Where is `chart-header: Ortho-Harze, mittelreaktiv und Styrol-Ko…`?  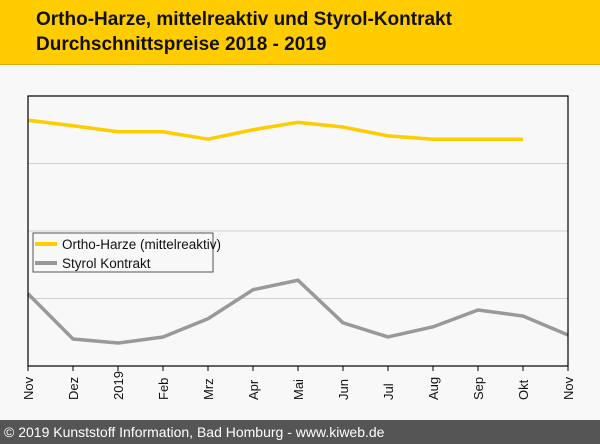
chart-header: Ortho-Harze, mittelreaktiv und Styrol-Ko… is located at coordinates (300, 32).